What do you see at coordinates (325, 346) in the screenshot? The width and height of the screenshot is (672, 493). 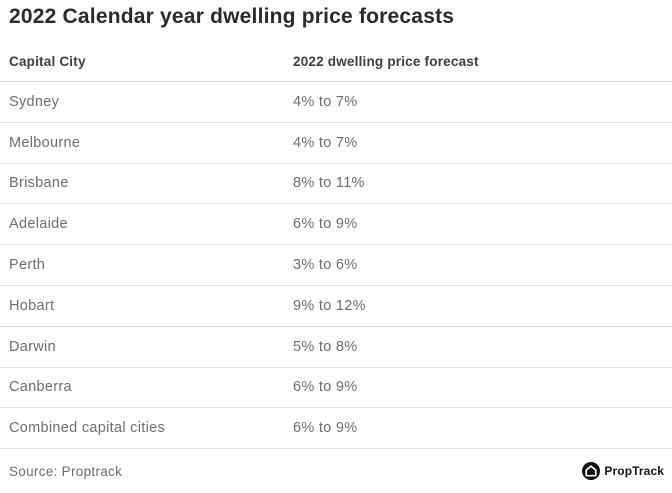 I see `forecast-cell: 5% to 8%` at bounding box center [325, 346].